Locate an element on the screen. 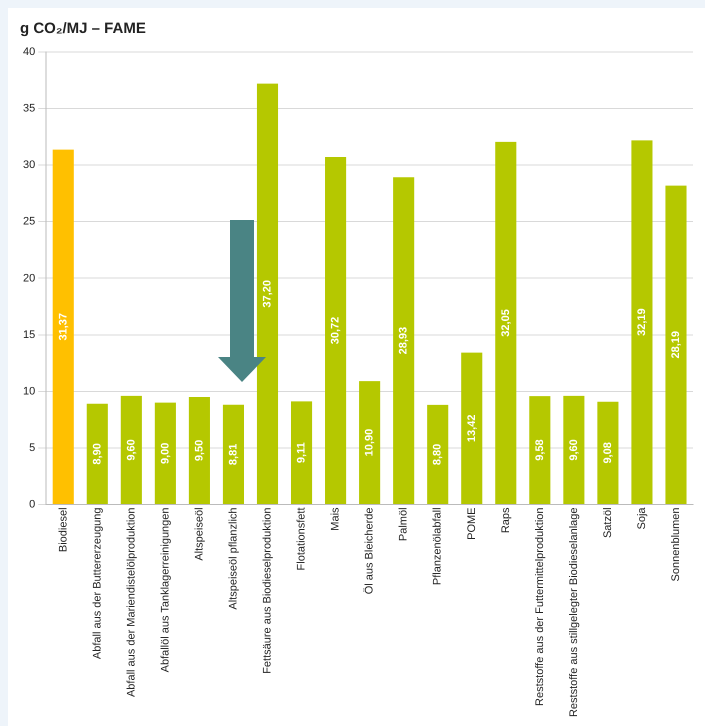 This screenshot has width=705, height=726. y-tick-label: 20 is located at coordinates (29, 278).